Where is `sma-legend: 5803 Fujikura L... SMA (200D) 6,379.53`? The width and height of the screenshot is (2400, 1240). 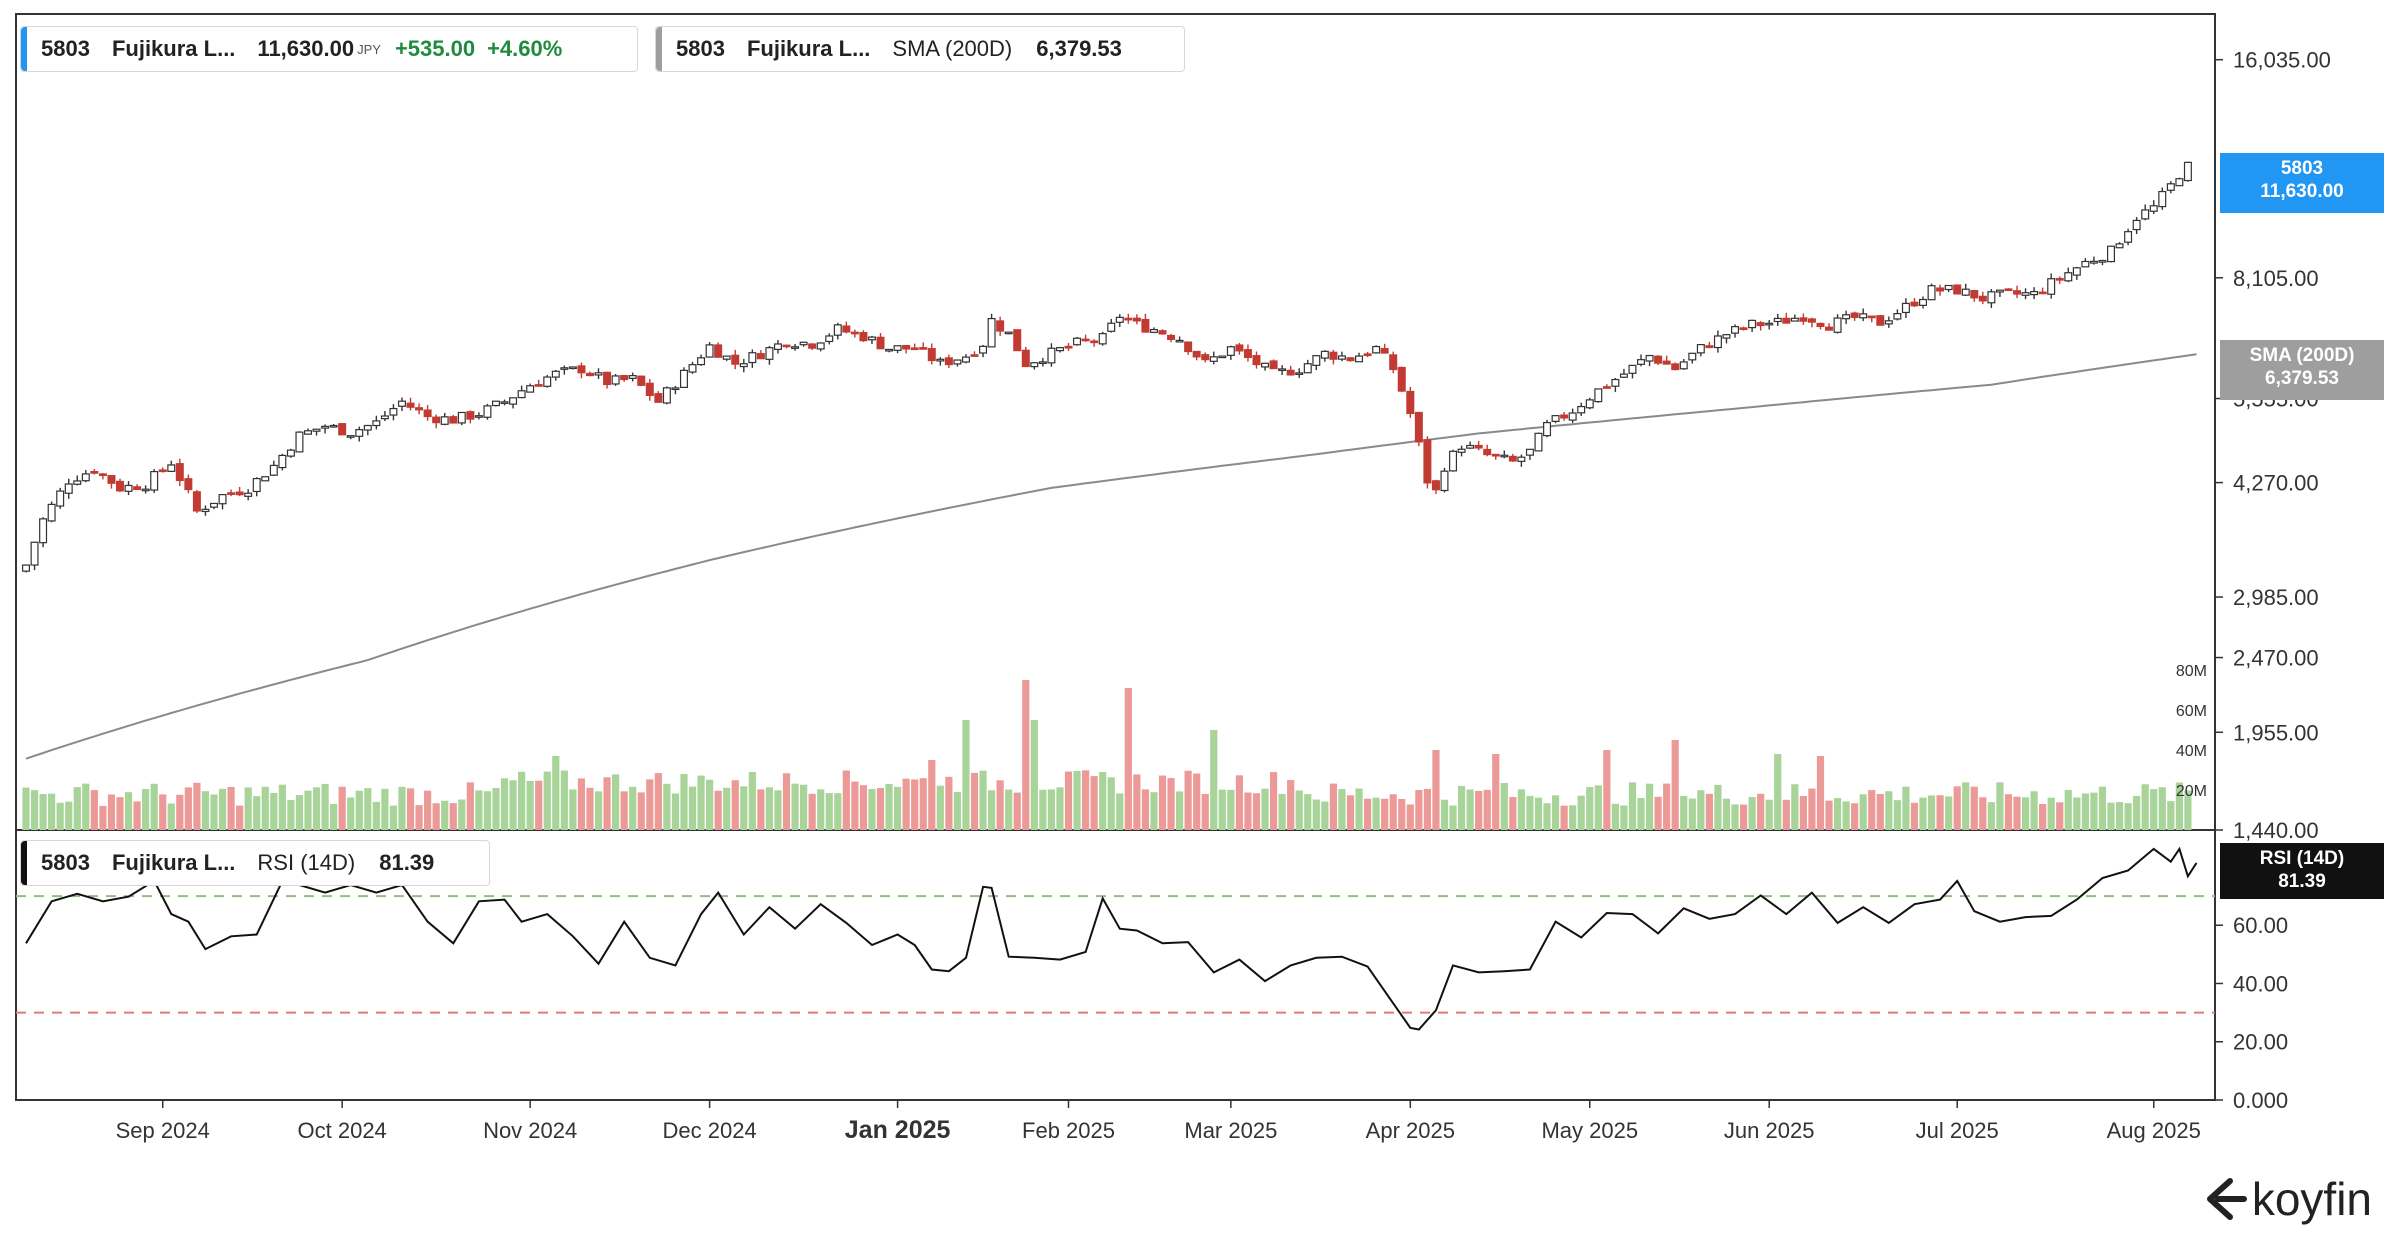
sma-legend: 5803 Fujikura L... SMA (200D) 6,379.53 is located at coordinates (920, 49).